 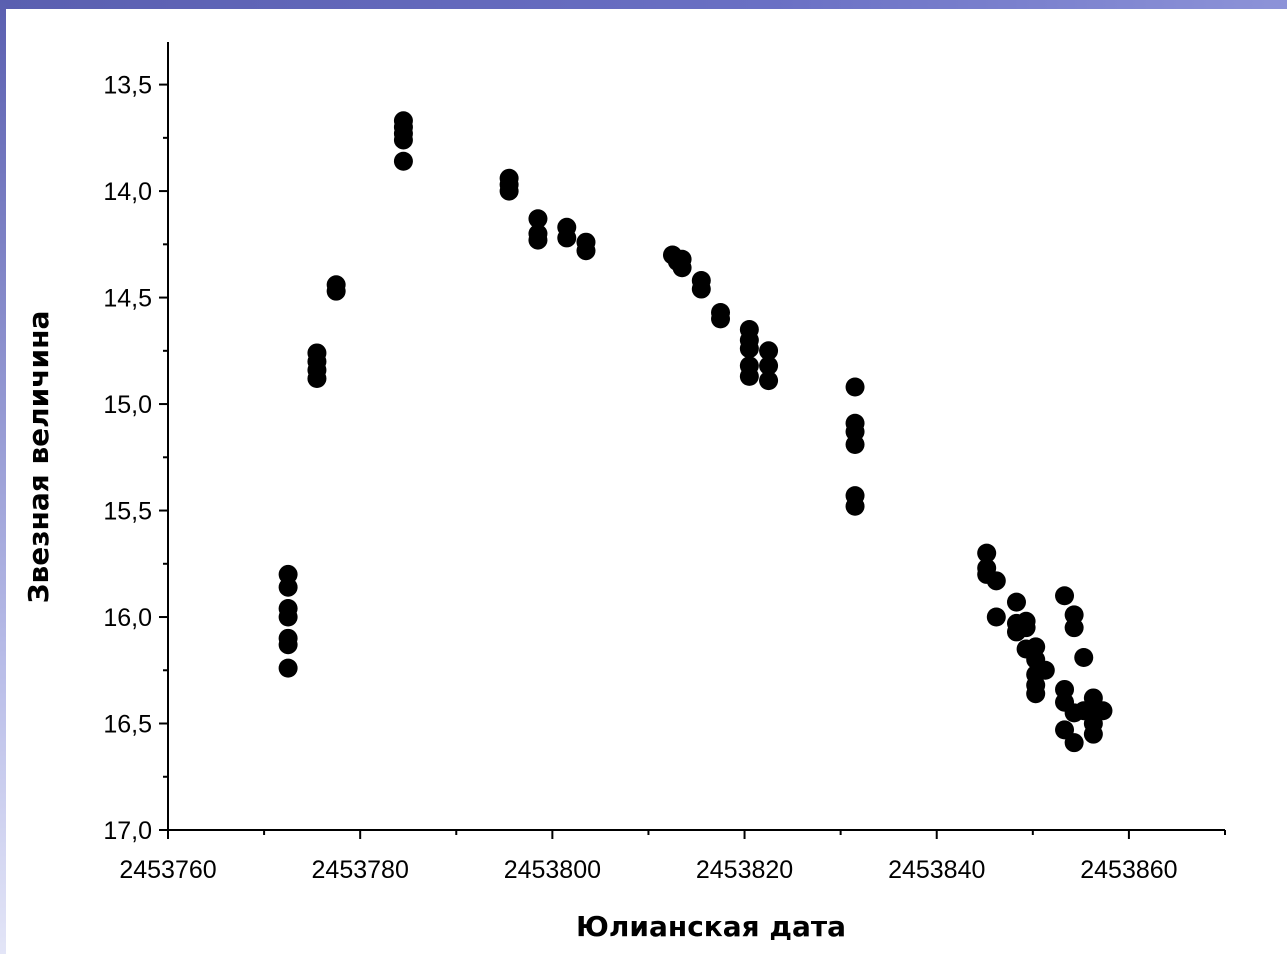 What do you see at coordinates (127, 192) in the screenshot?
I see `y-tick-label: 14,0` at bounding box center [127, 192].